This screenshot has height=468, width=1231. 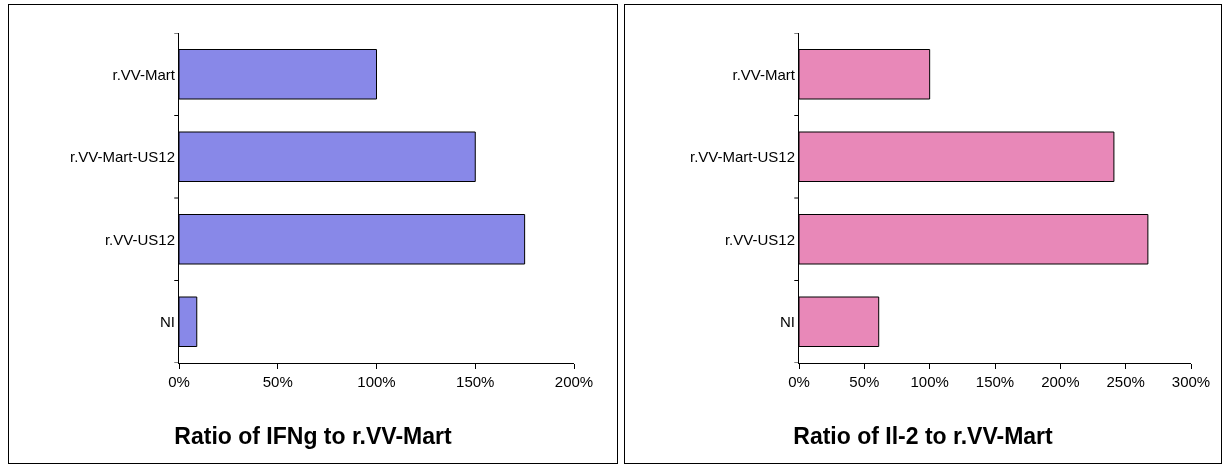 I want to click on text: Ratio of IFNg to r.VV-Mart, so click(x=313, y=435).